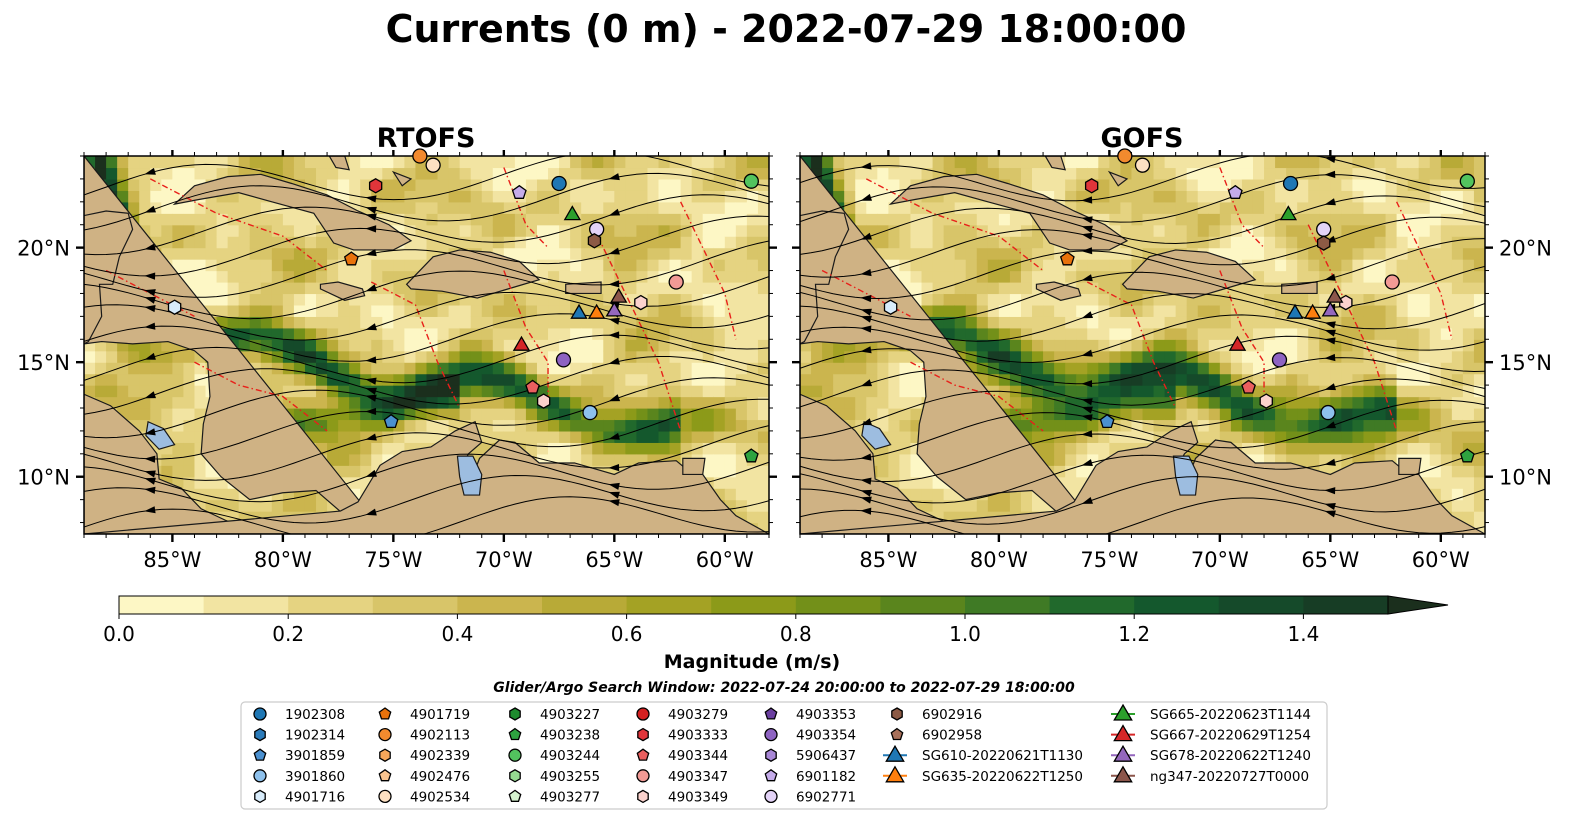 This screenshot has height=827, width=1577. What do you see at coordinates (1295, 311) in the screenshot?
I see `marker-SG610-20220621T1130` at bounding box center [1295, 311].